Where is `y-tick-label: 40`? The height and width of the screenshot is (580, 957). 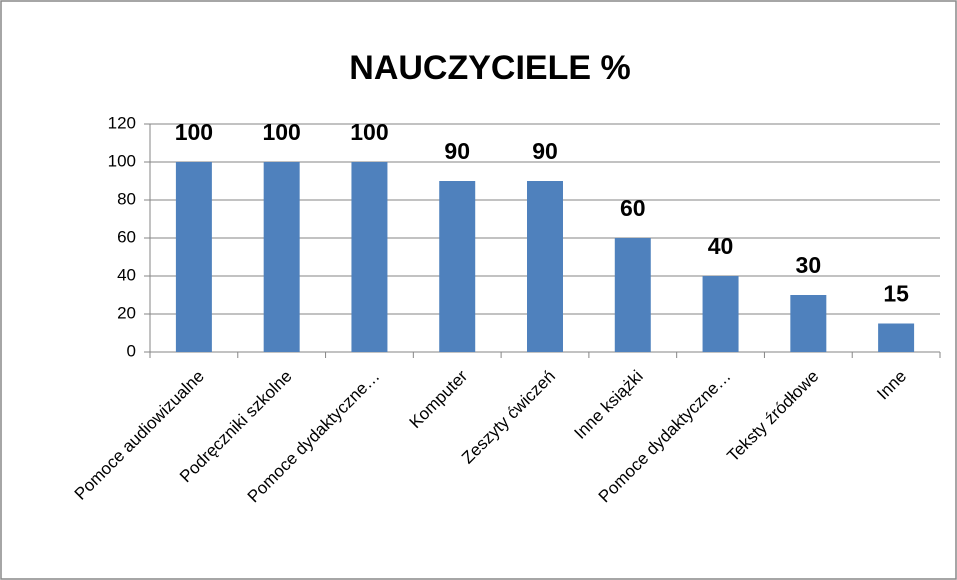 y-tick-label: 40 is located at coordinates (126, 274).